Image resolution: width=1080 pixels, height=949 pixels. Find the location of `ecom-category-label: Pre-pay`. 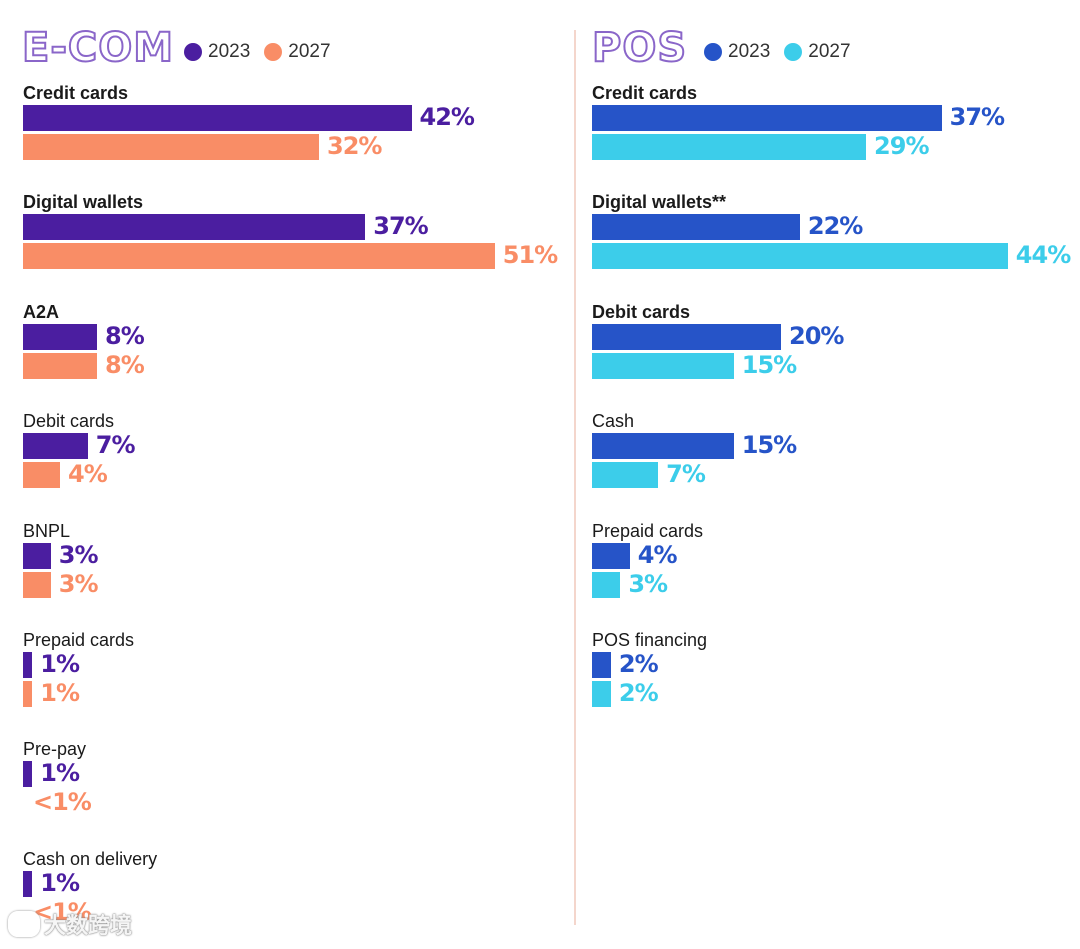

ecom-category-label: Pre-pay is located at coordinates (55, 749).